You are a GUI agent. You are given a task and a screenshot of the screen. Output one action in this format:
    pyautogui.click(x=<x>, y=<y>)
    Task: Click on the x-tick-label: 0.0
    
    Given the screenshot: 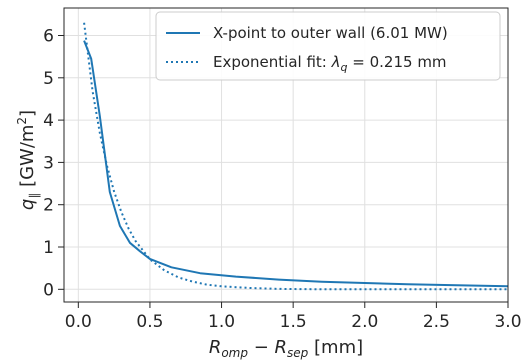 What is the action you would take?
    pyautogui.click(x=78, y=322)
    